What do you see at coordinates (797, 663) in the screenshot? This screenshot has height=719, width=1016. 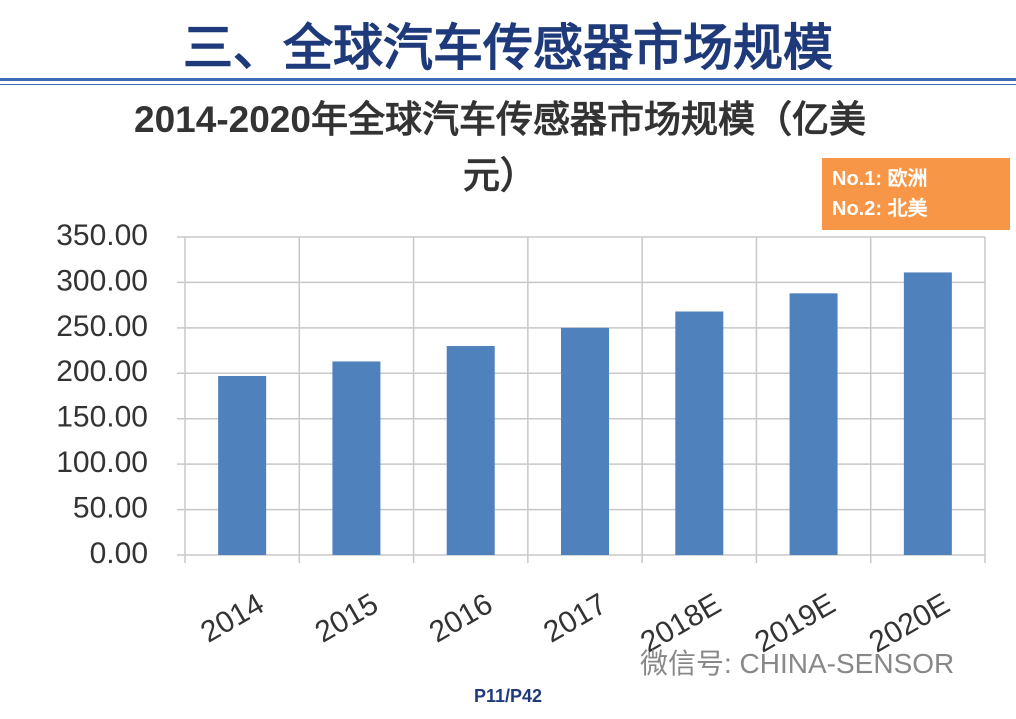 I see `watermark: 微信号: CHINA-SENSOR` at bounding box center [797, 663].